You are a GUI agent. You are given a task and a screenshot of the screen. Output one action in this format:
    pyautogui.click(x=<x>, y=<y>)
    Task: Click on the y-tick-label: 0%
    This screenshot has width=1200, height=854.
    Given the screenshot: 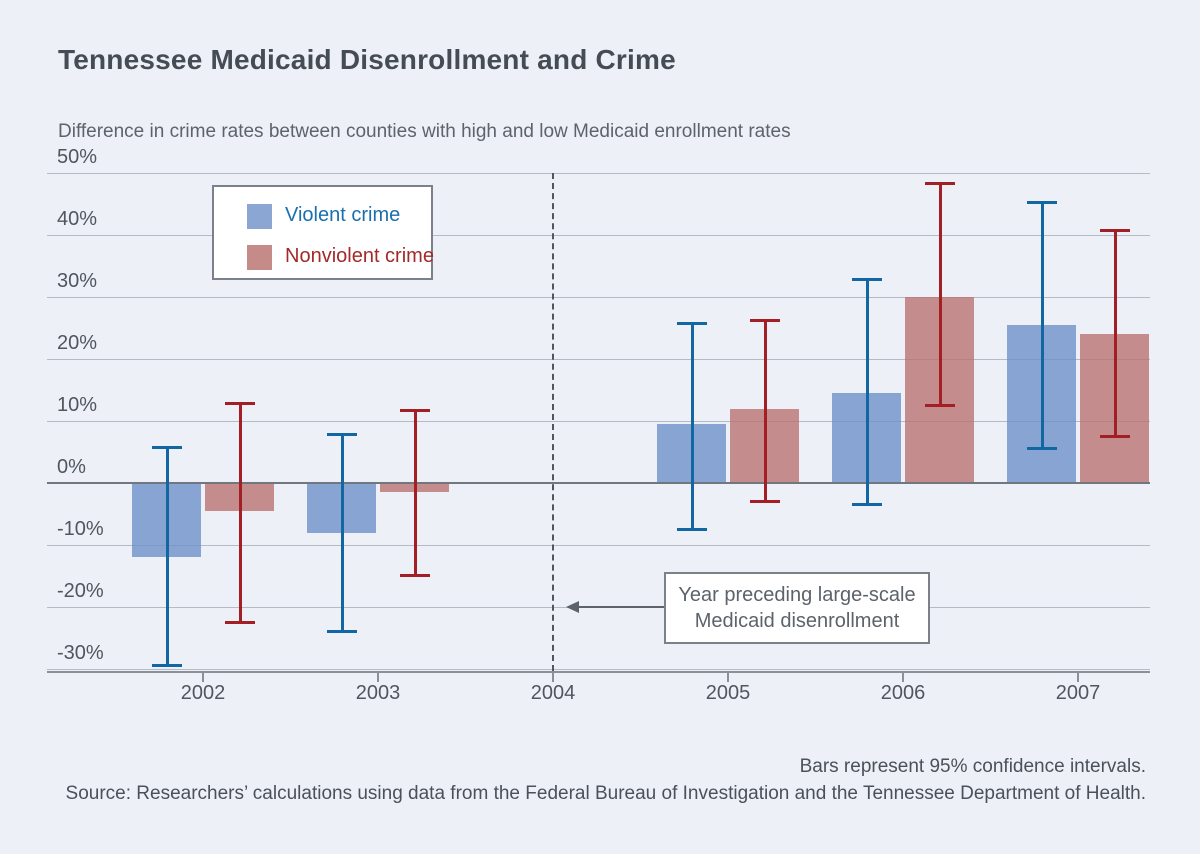 What is the action you would take?
    pyautogui.click(x=71, y=467)
    